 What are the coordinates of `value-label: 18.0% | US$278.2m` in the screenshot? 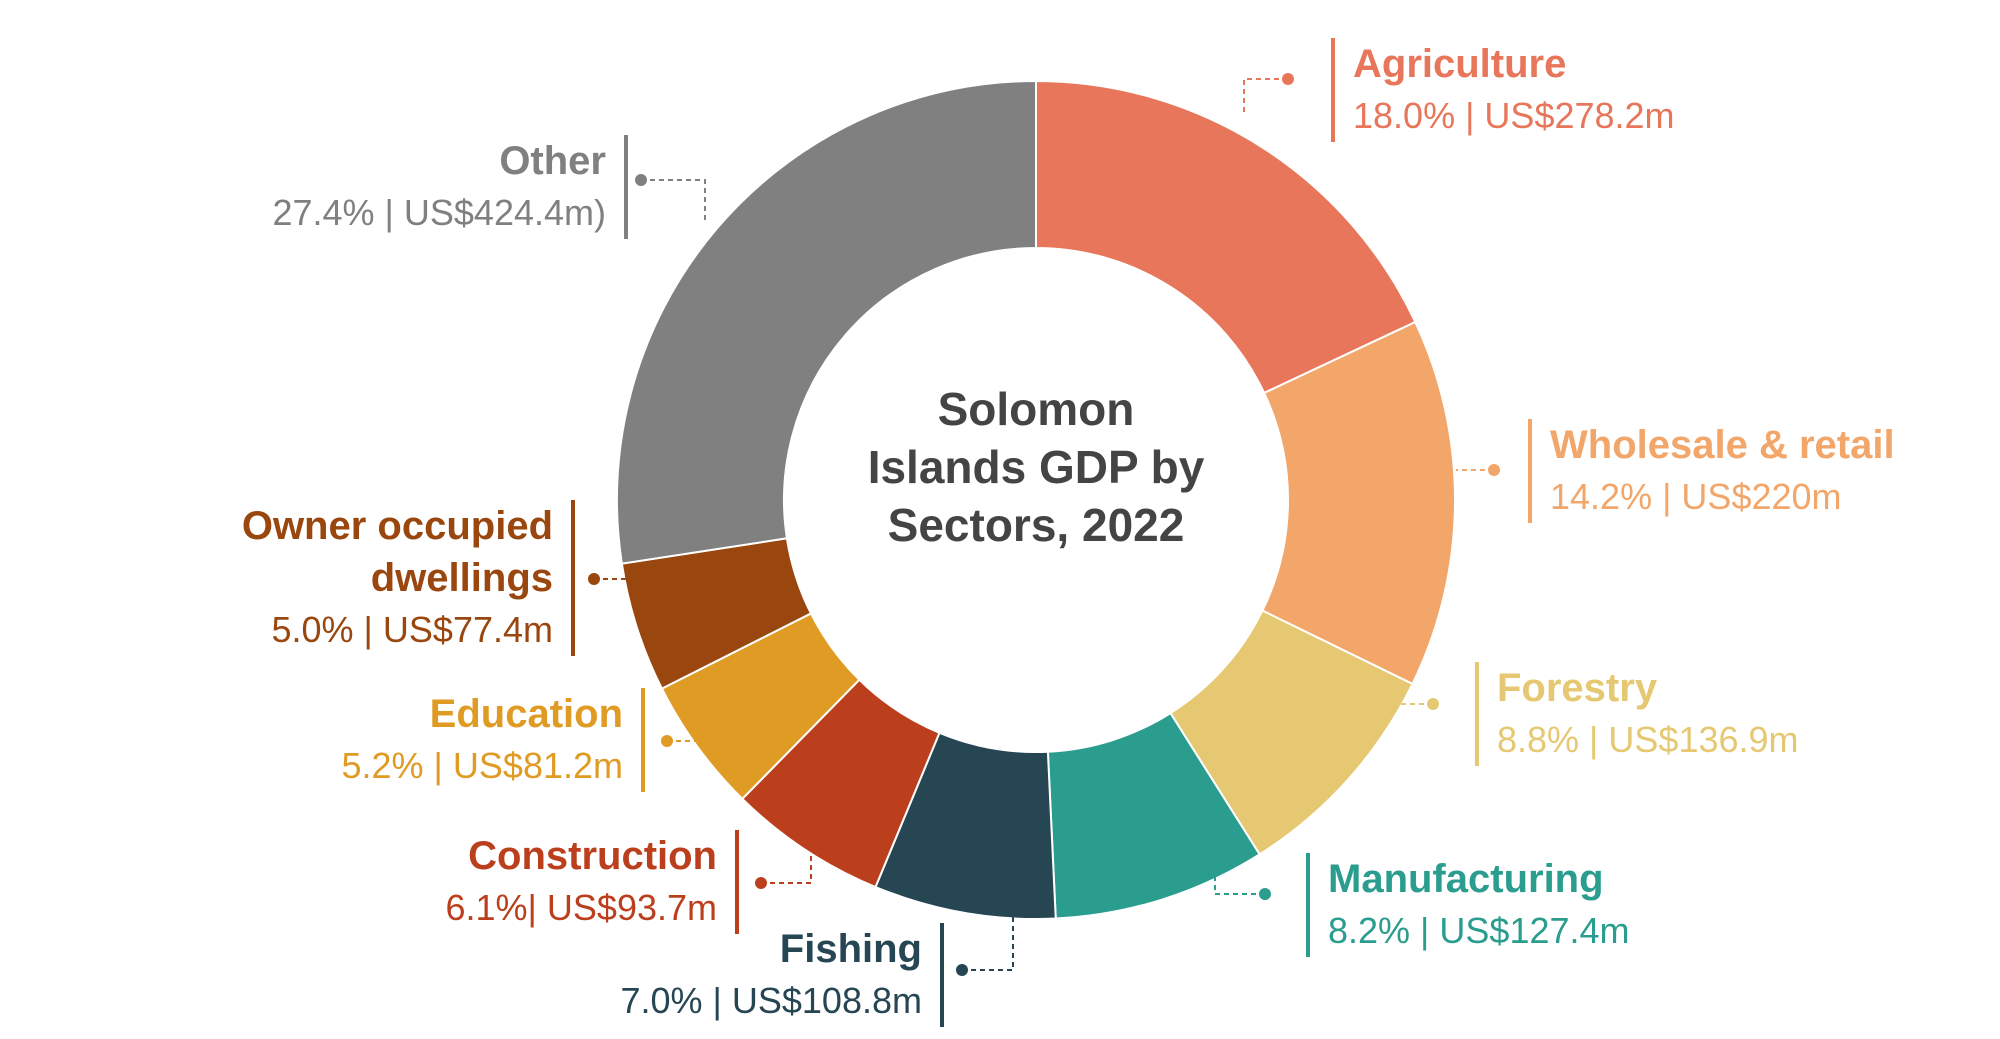 It's located at (1514, 115).